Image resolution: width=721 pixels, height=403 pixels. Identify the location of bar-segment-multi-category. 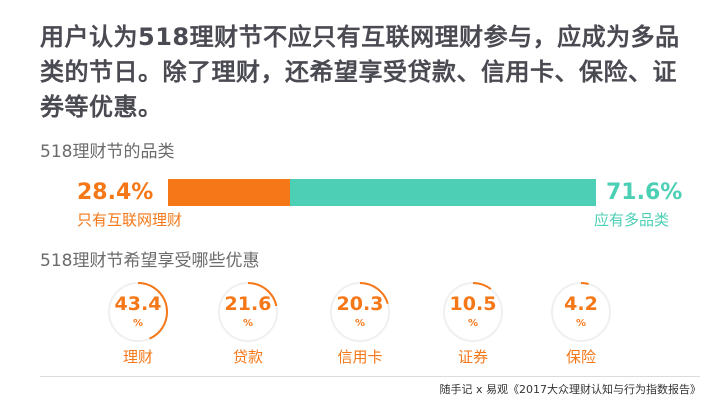
(442, 192).